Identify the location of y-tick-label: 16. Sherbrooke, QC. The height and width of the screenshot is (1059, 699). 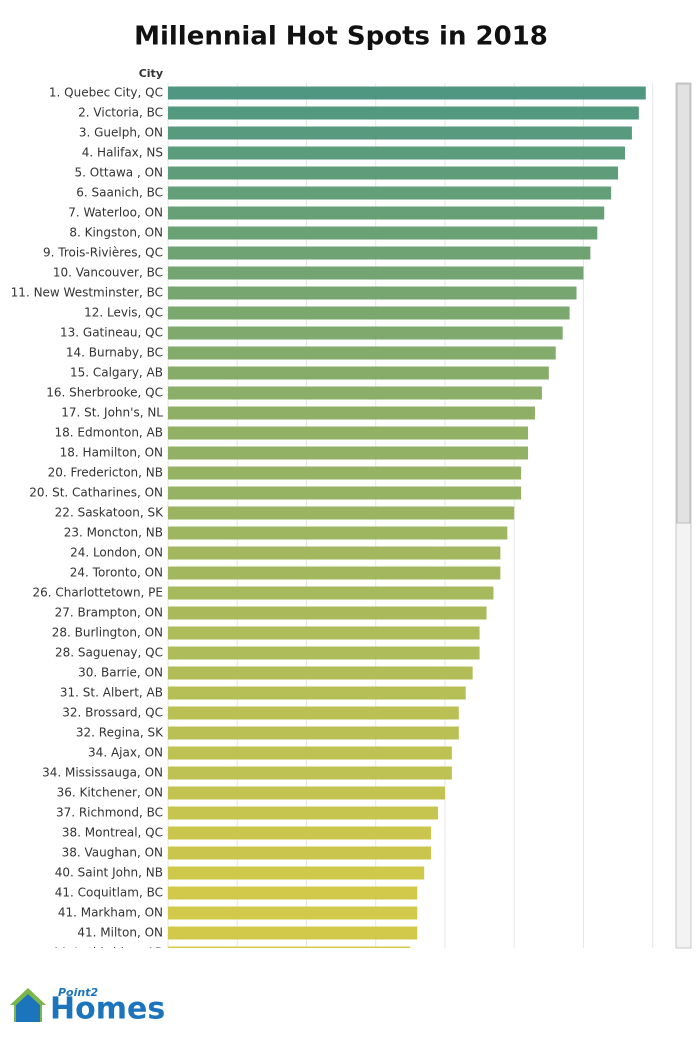
(104, 393).